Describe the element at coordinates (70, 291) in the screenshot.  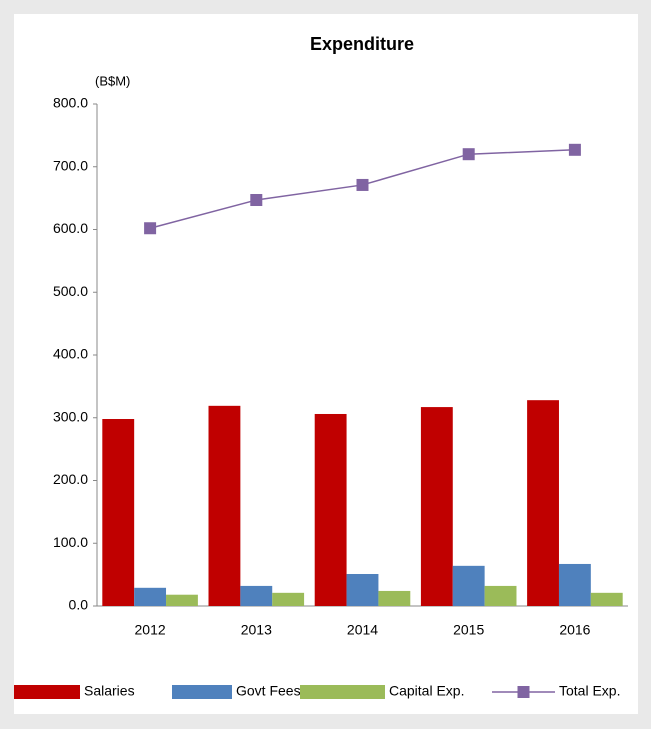
I see `y-tick-label: 500.0` at that location.